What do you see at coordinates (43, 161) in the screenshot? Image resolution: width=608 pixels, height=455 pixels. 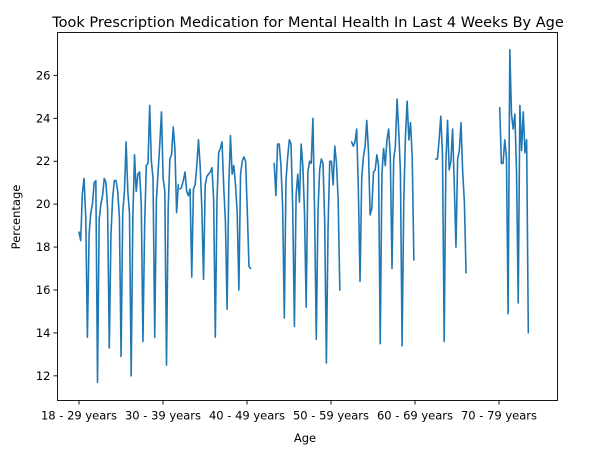 I see `y-tick-label: 22` at bounding box center [43, 161].